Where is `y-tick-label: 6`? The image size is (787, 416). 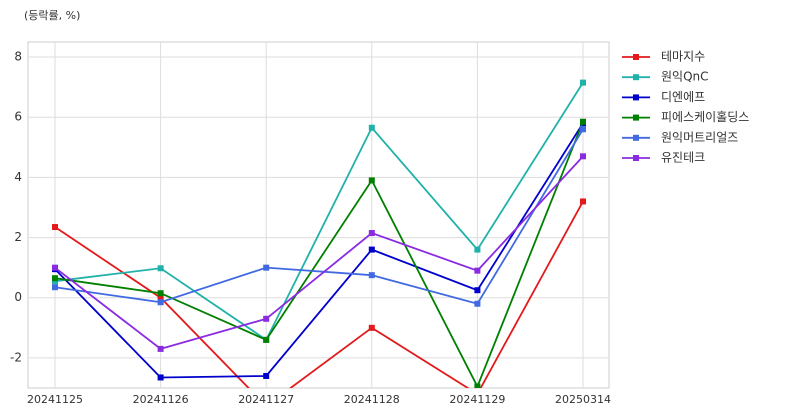
y-tick-label: 6 is located at coordinates (18, 117).